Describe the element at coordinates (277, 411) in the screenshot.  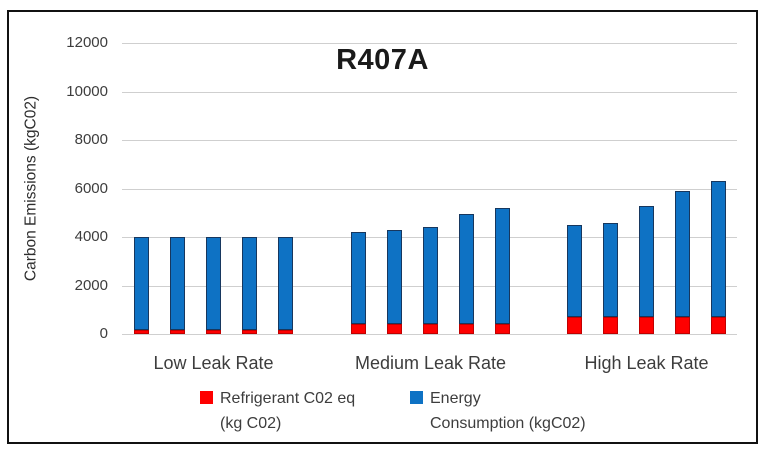
I see `legend-item-refrigerant: Refrigerant C02 eq (kg C02)` at that location.